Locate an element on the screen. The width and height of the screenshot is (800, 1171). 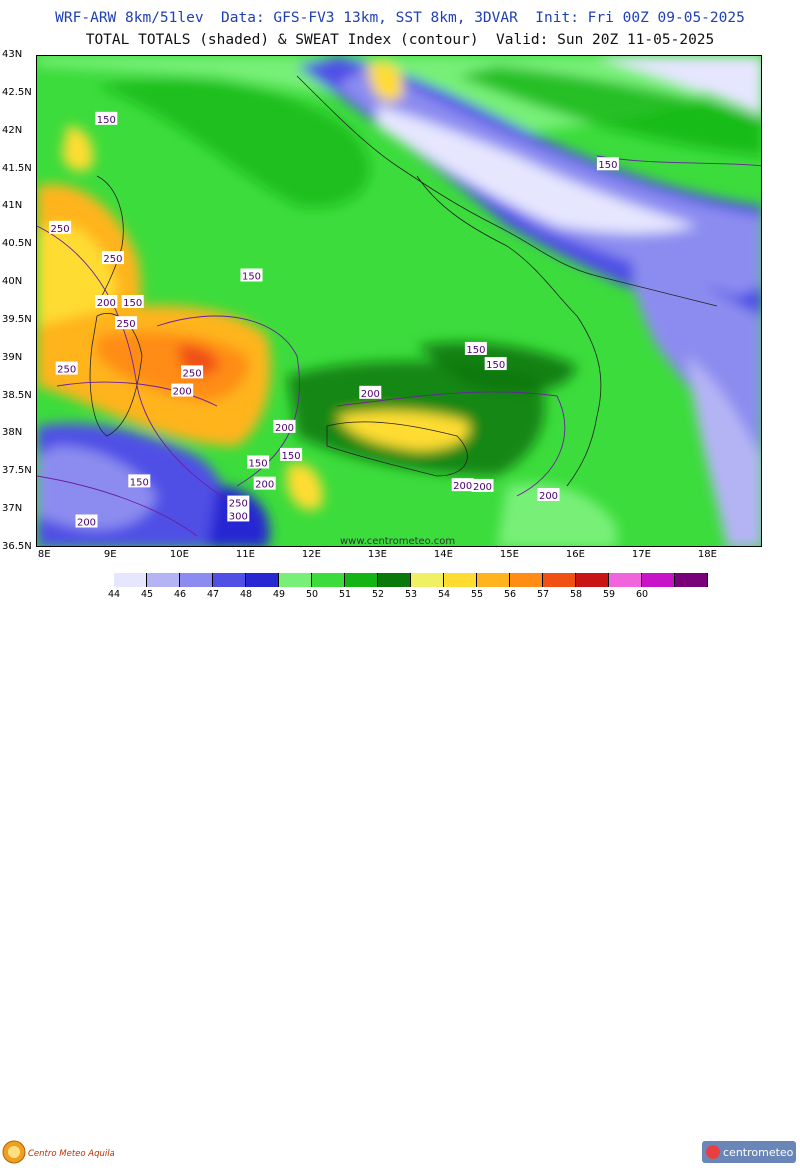
colorbar-label: 57 is located at coordinates (543, 594).